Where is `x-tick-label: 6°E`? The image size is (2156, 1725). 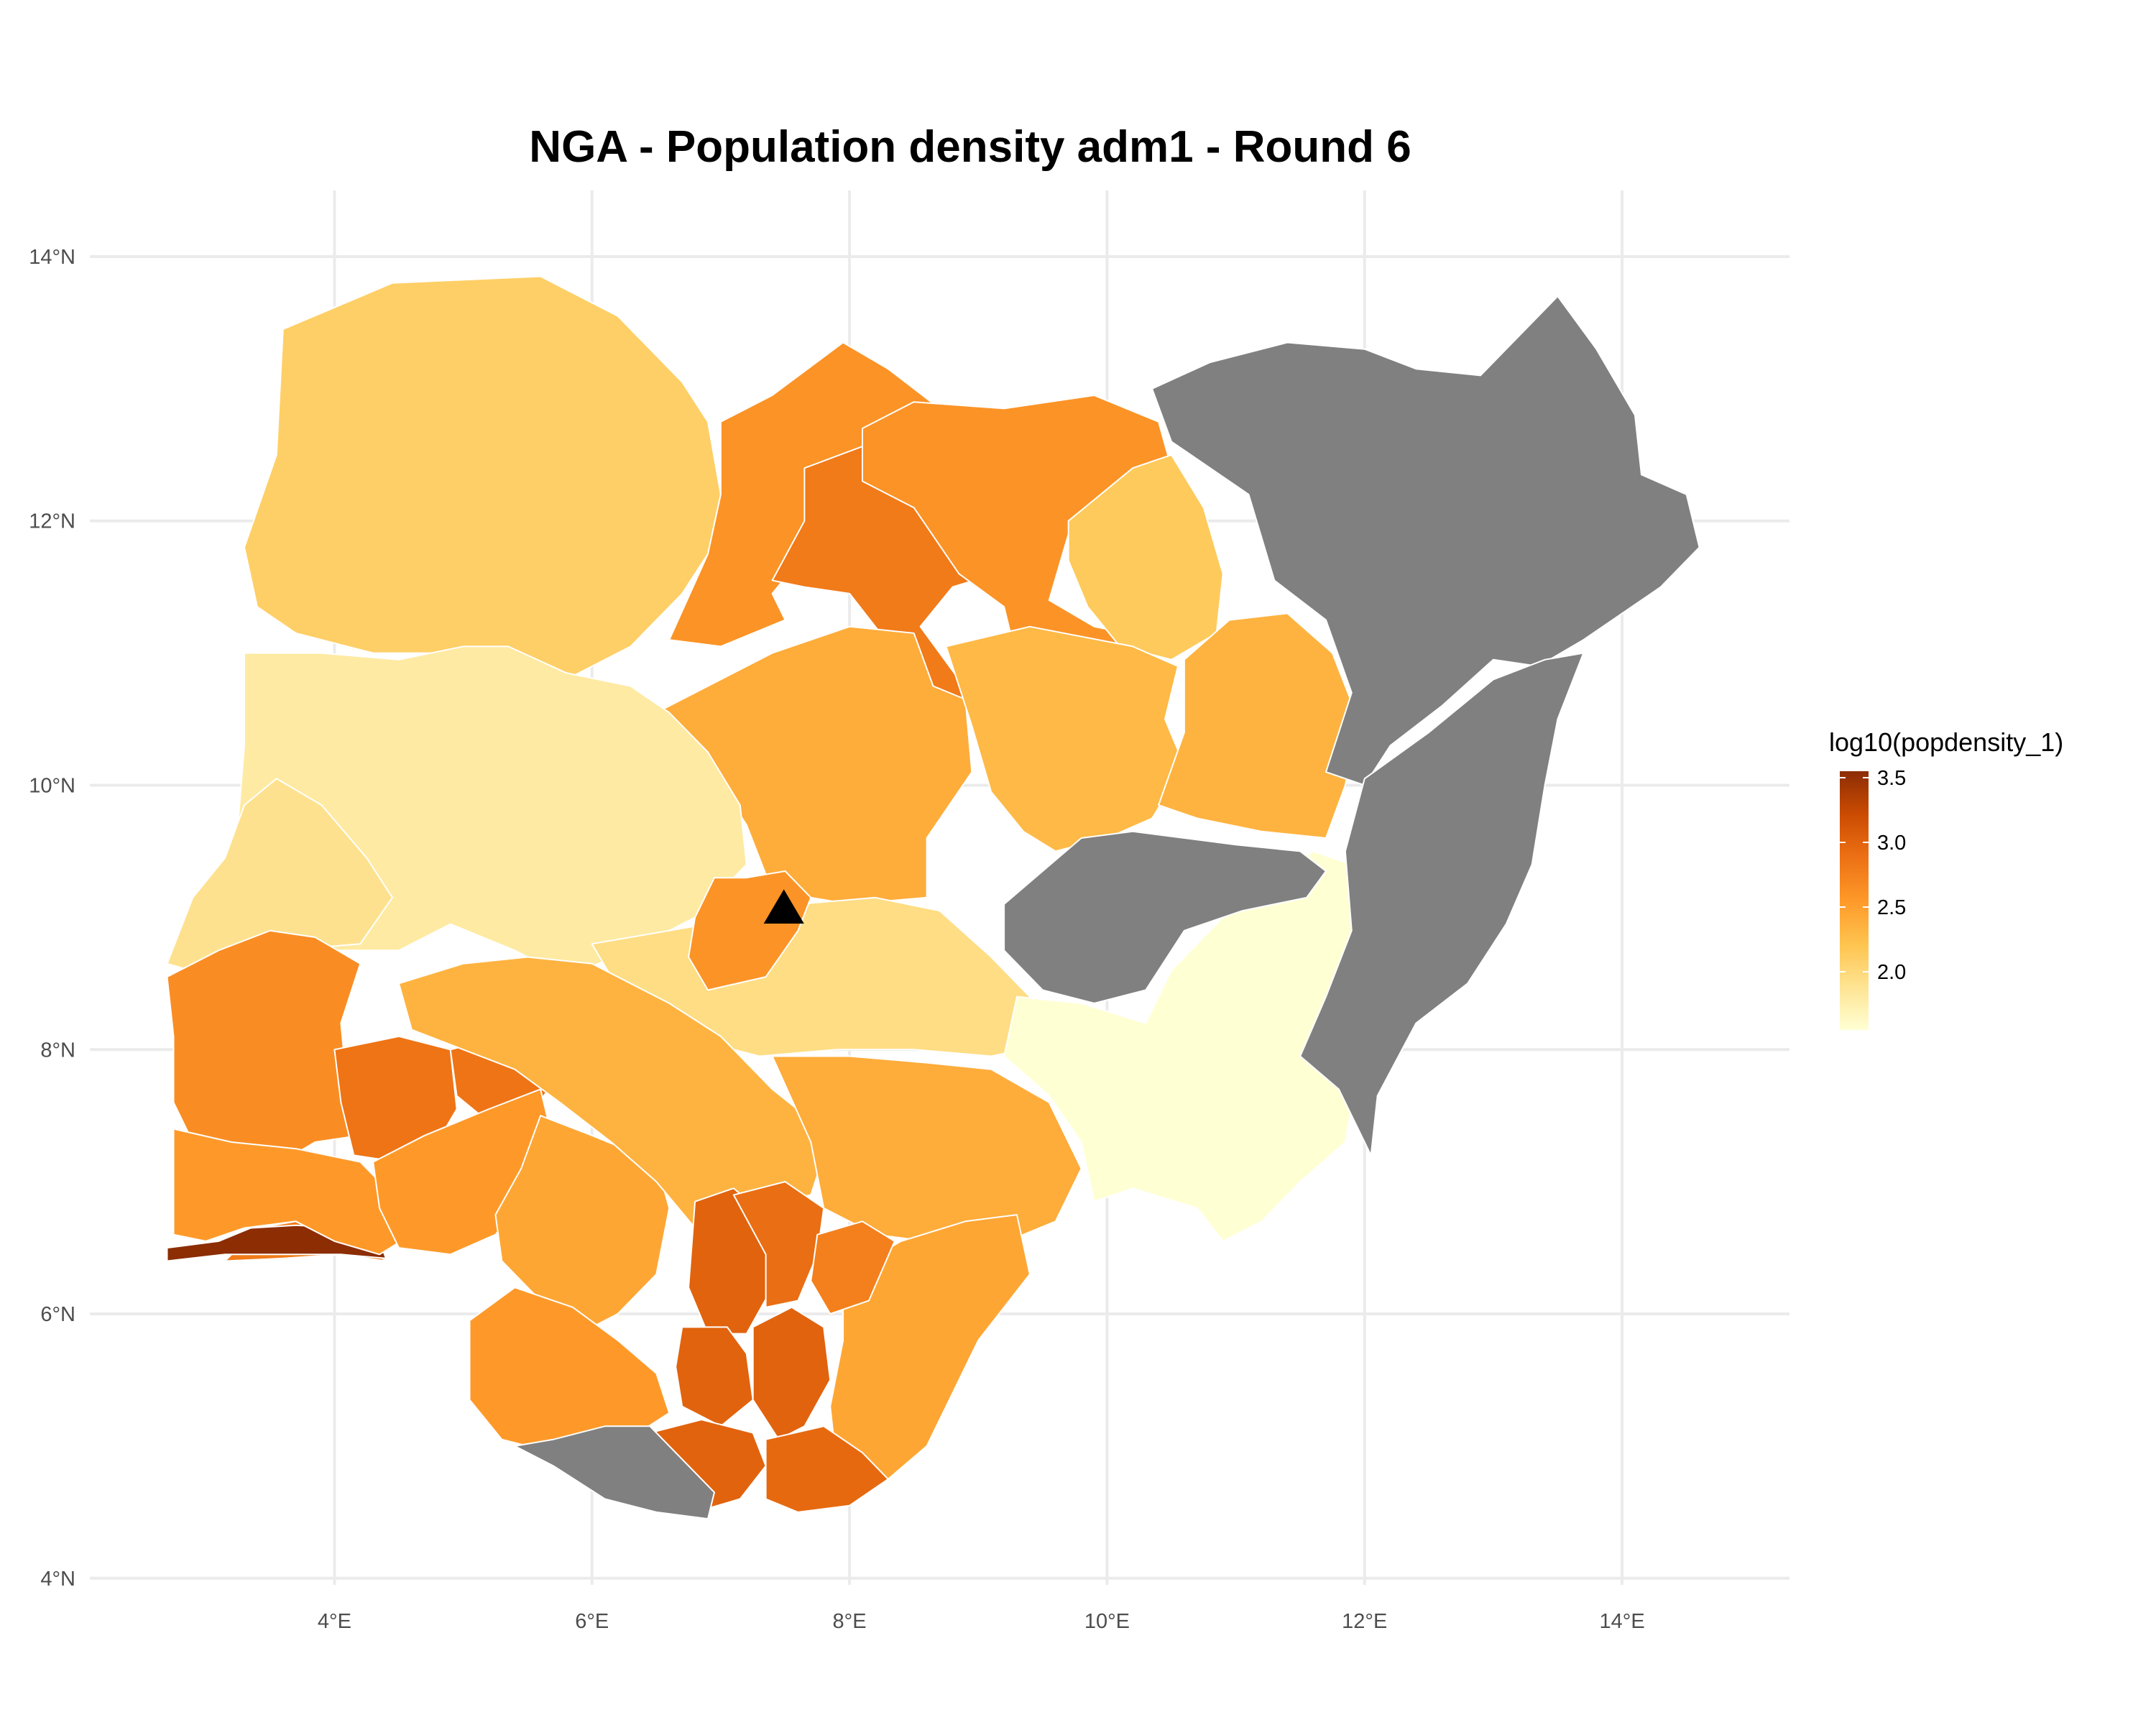 x-tick-label: 6°E is located at coordinates (592, 1621).